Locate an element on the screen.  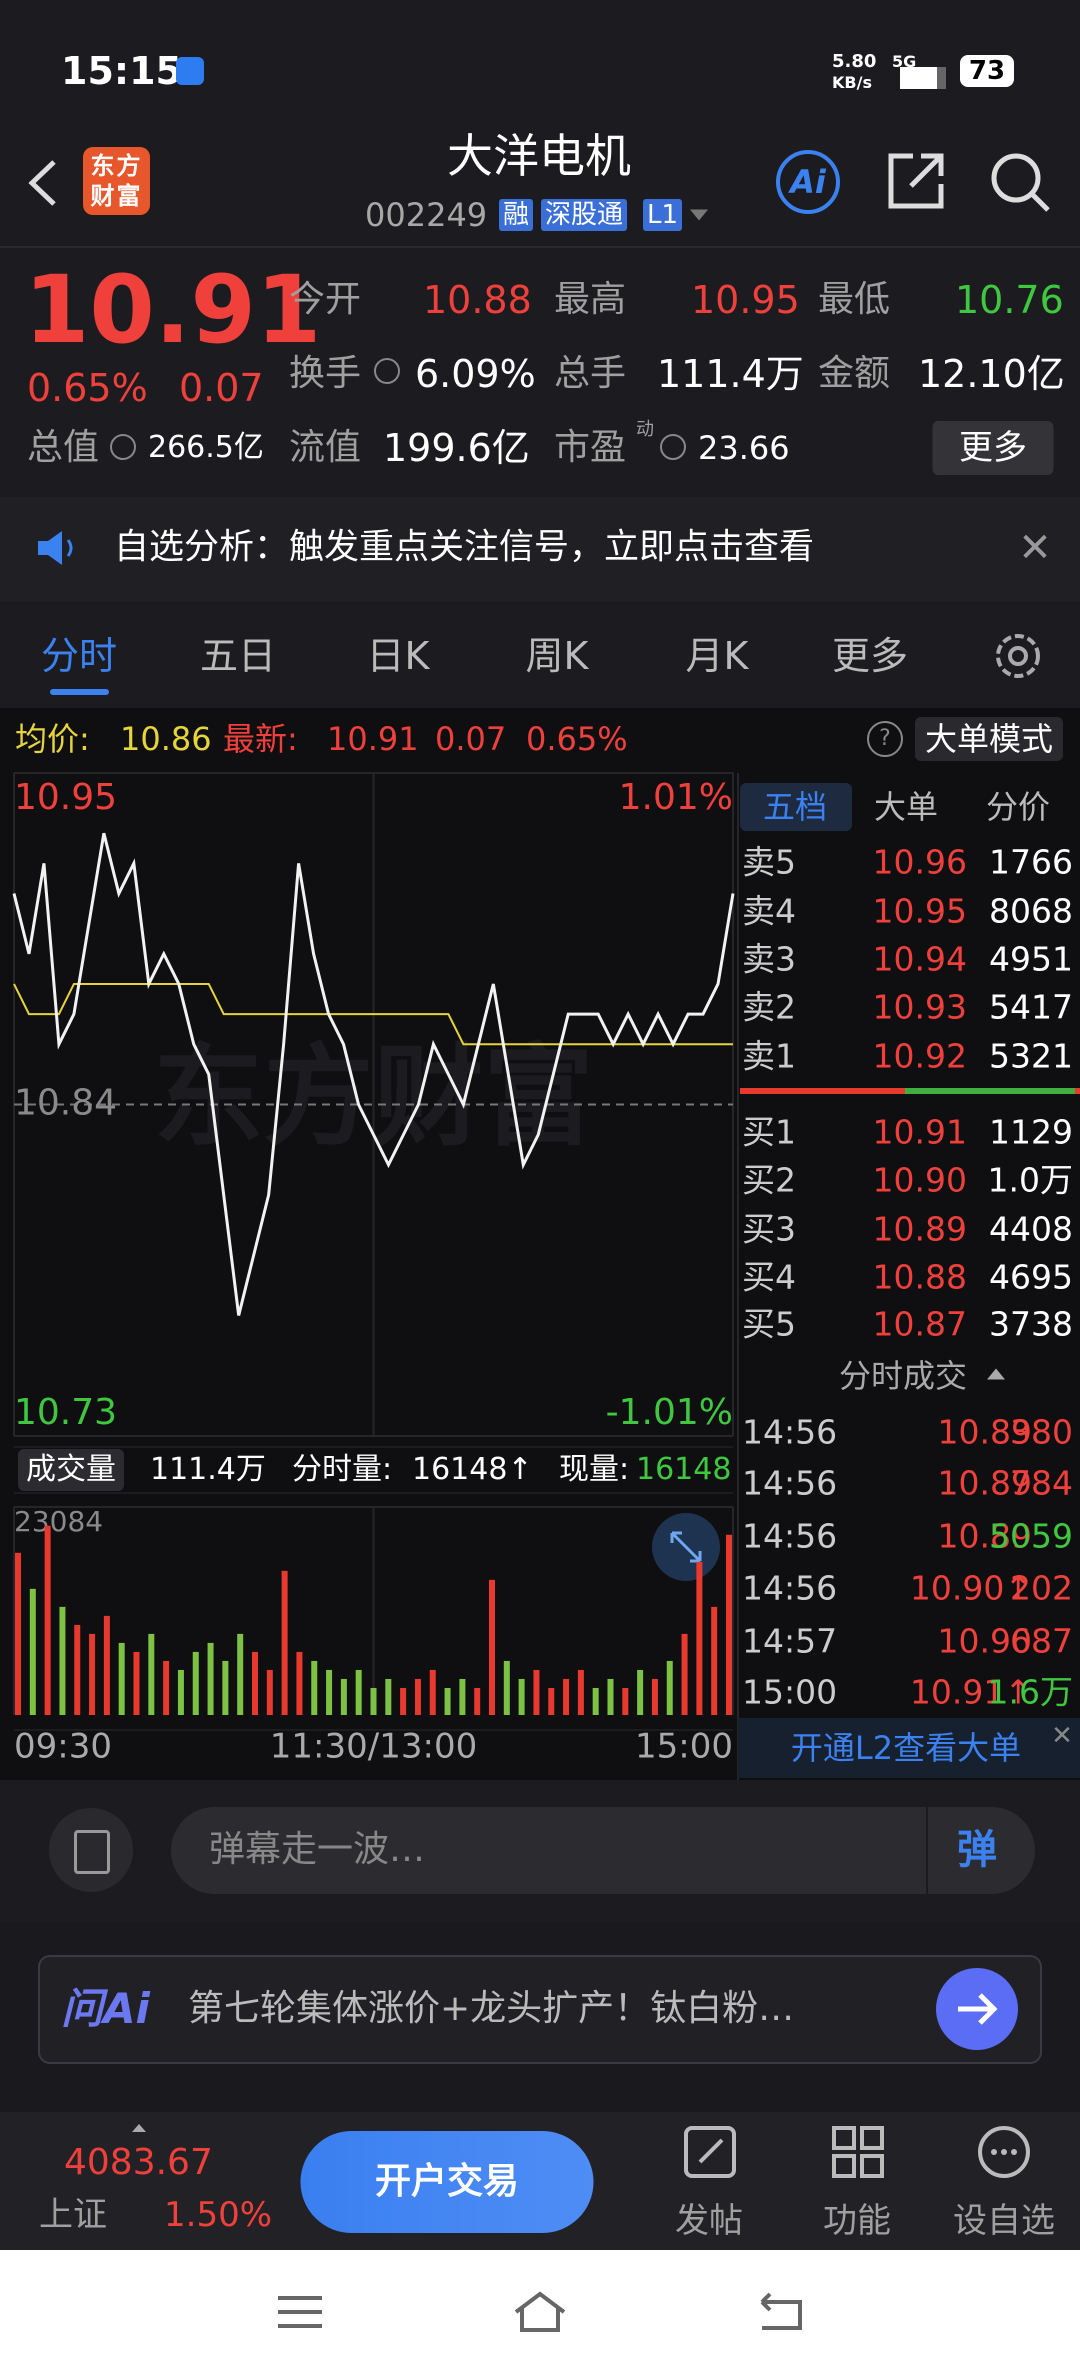
book-tab: 五档 is located at coordinates (795, 807).